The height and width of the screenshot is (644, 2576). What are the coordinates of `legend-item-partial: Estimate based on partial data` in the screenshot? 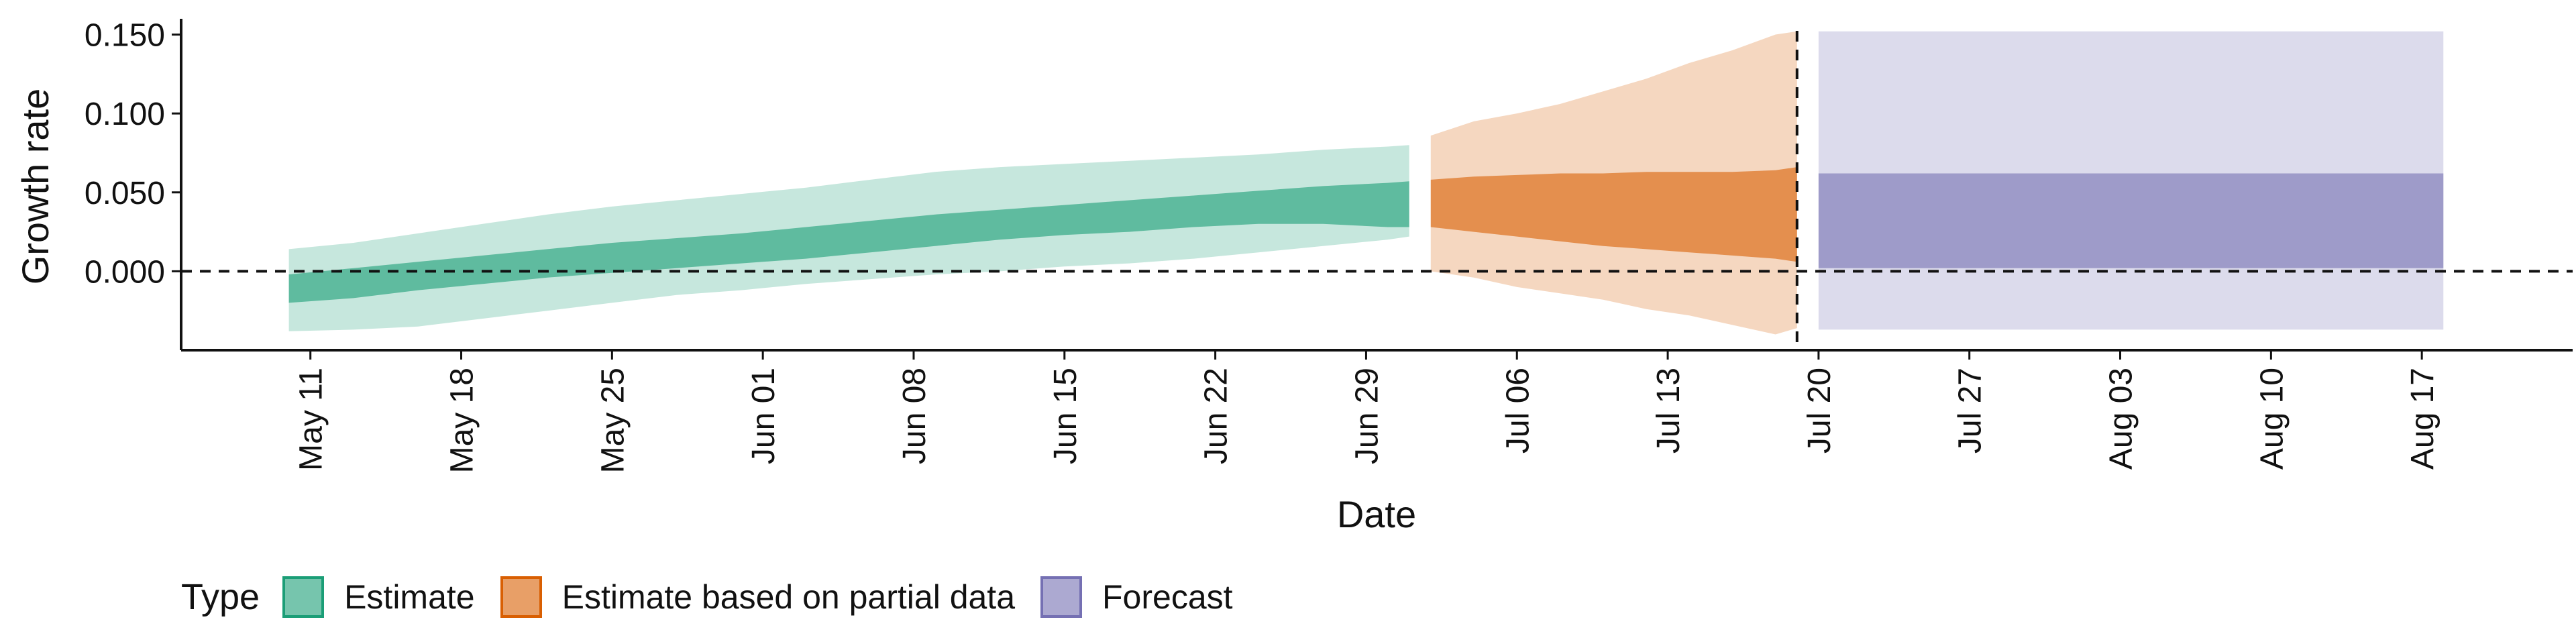 It's located at (757, 597).